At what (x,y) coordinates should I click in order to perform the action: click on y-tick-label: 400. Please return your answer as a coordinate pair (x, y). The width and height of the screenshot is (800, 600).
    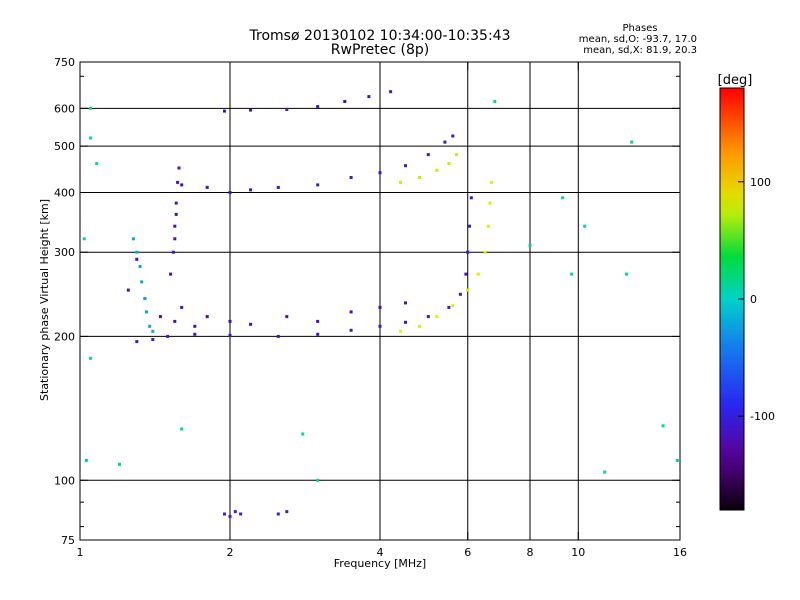
    Looking at the image, I should click on (64, 192).